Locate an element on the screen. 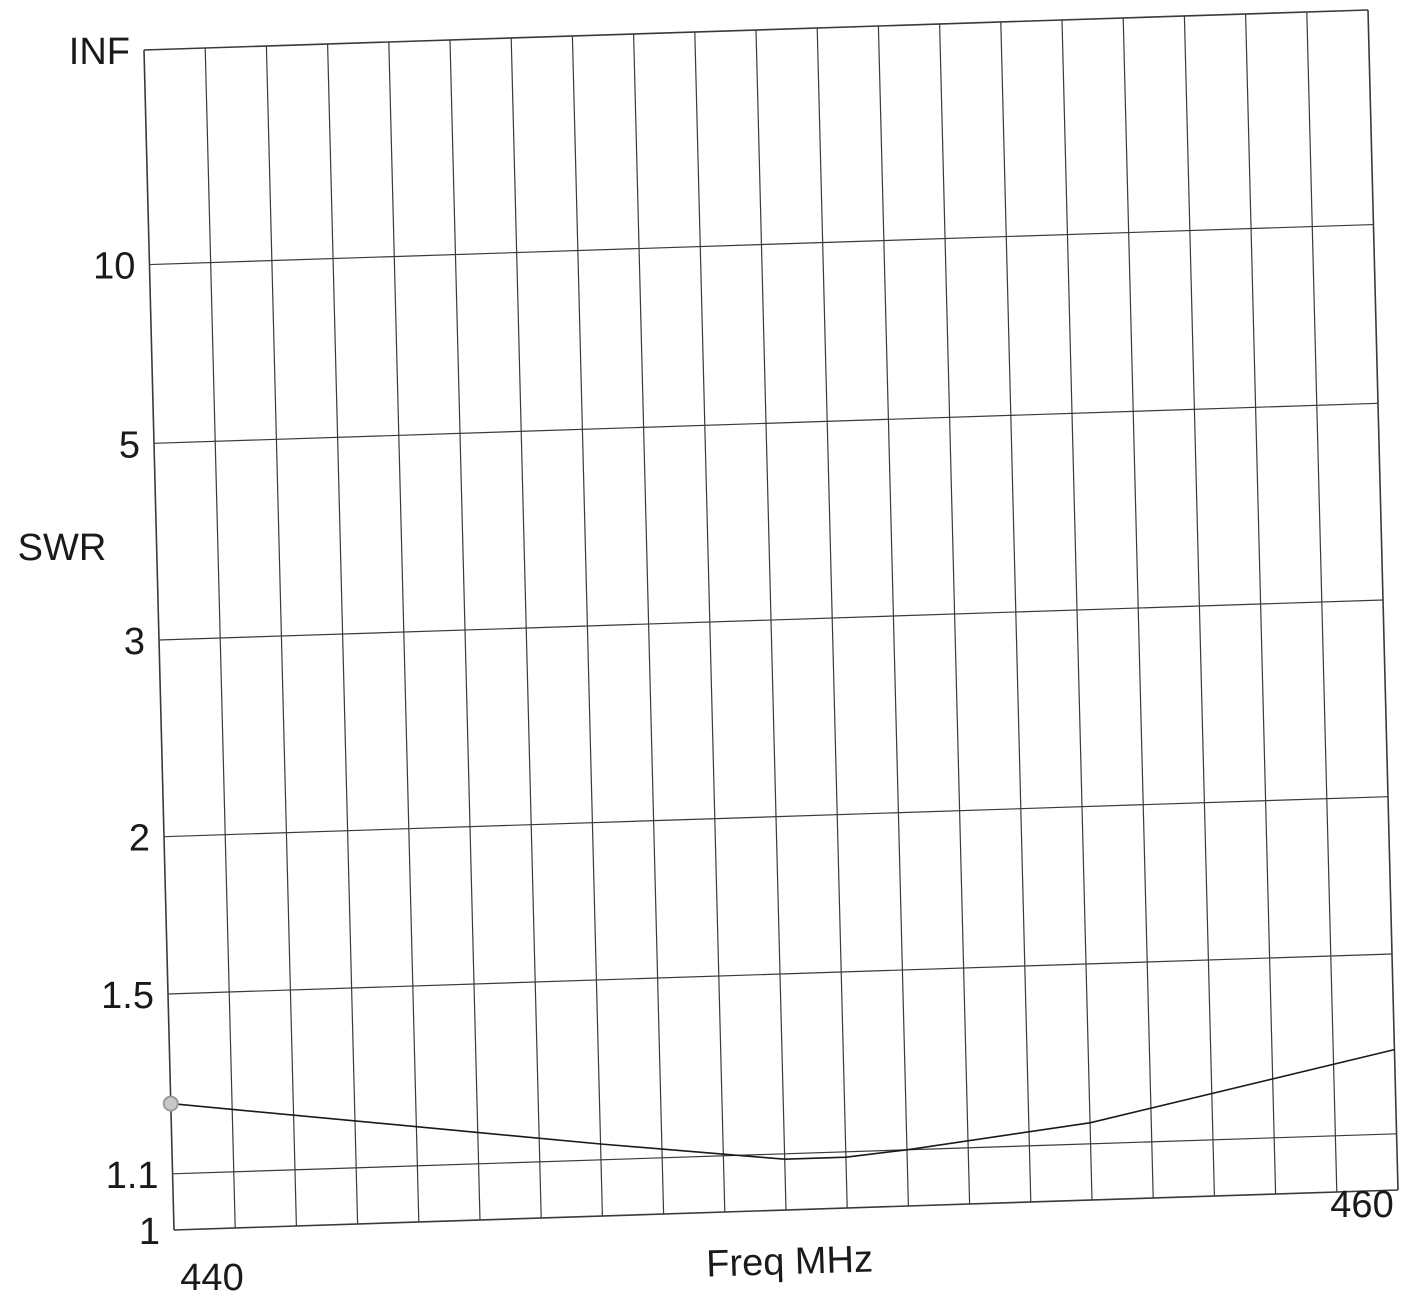 This screenshot has width=1417, height=1298. x-tick-label: 440 is located at coordinates (211, 1277).